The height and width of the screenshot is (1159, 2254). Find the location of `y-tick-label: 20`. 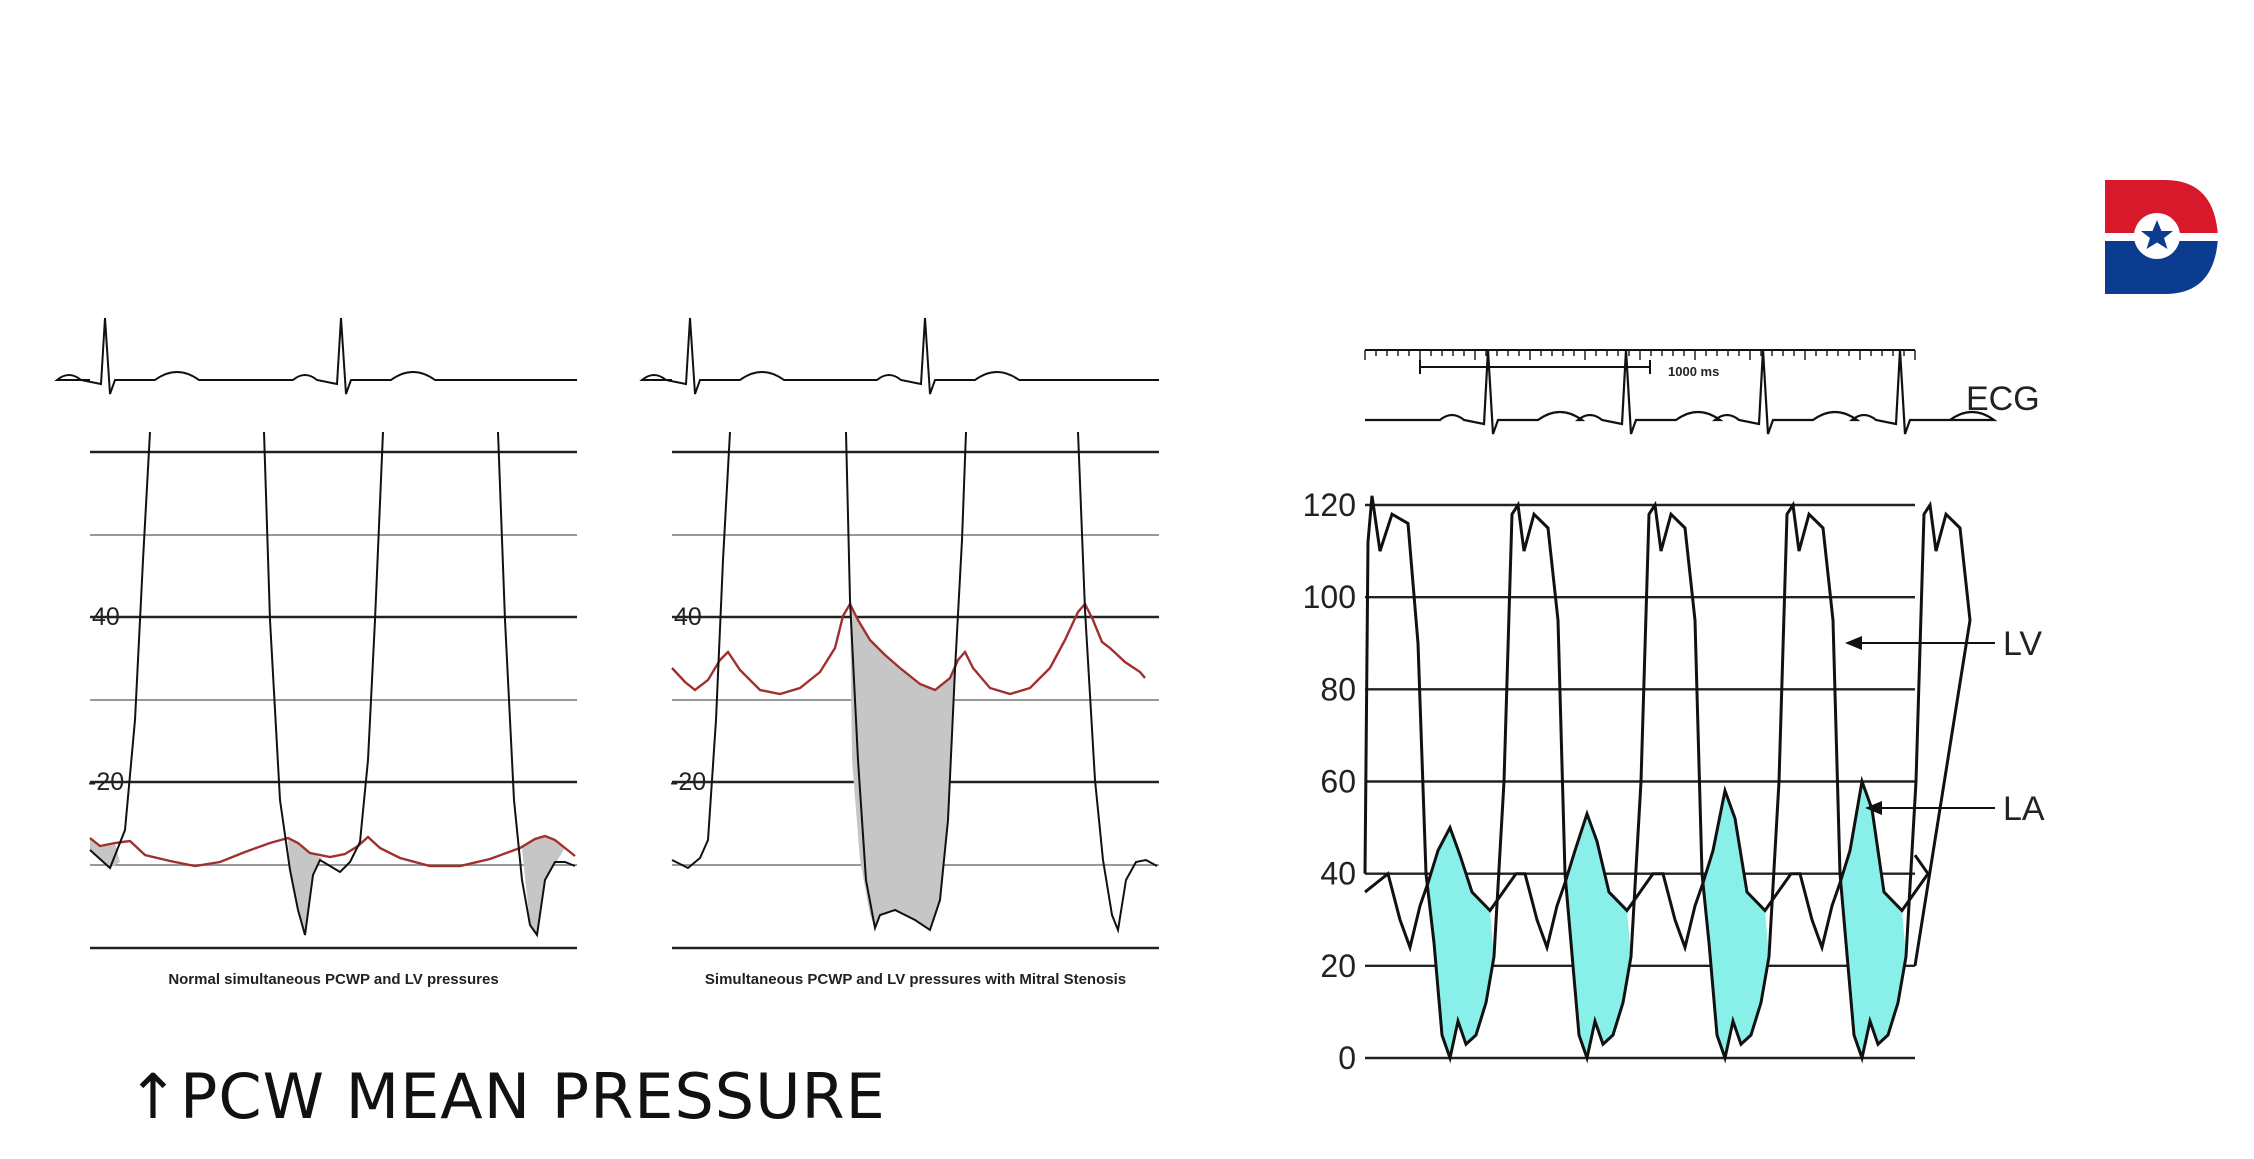

y-tick-label: 20 is located at coordinates (1338, 966).